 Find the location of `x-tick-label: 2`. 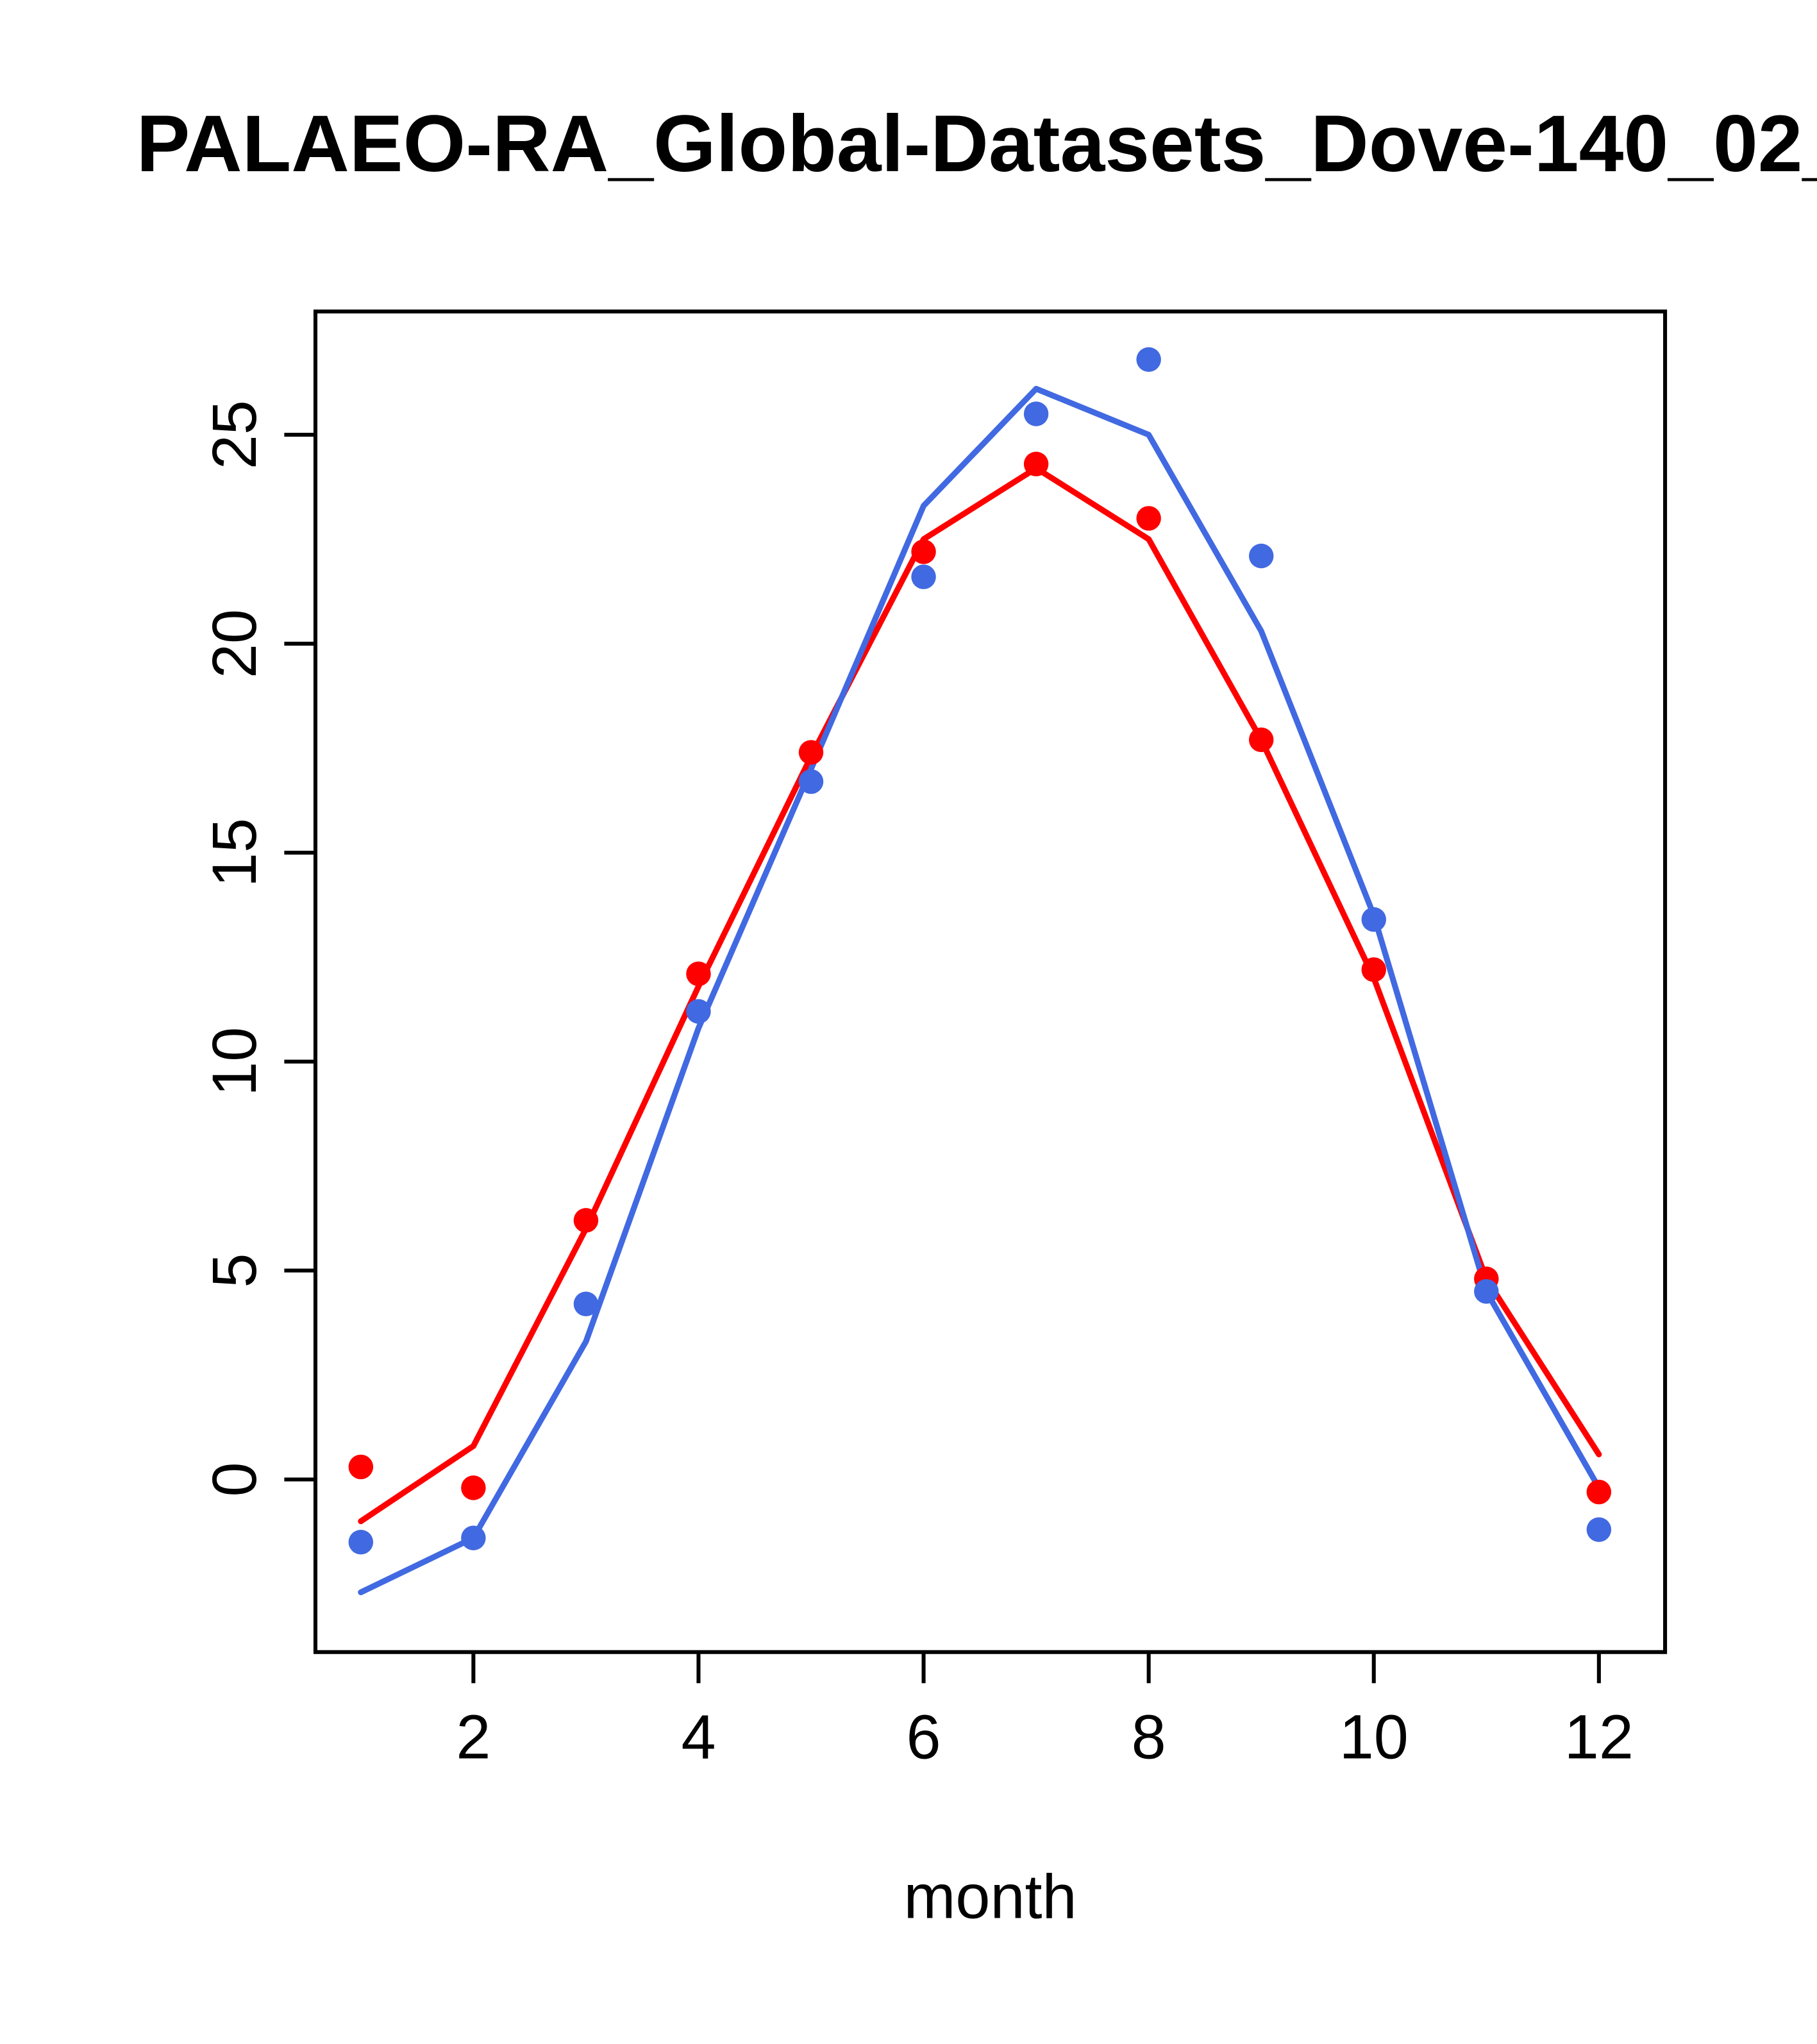

x-tick-label: 2 is located at coordinates (473, 1737).